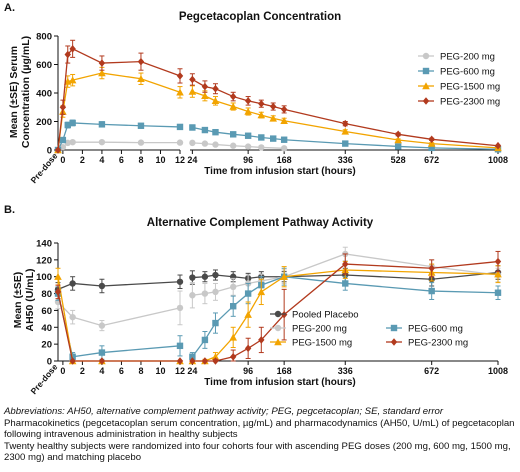 Image resolution: width=520 pixels, height=472 pixels. I want to click on chart-title: Pegcetacoplan Concentration, so click(260, 17).